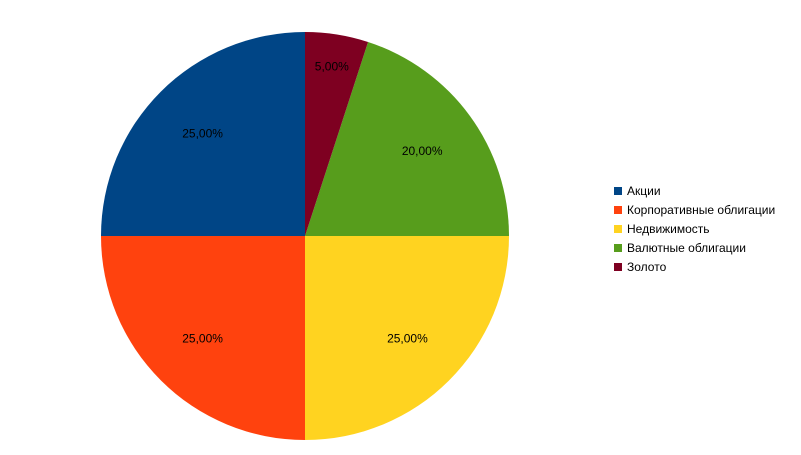  Describe the element at coordinates (337, 134) in the screenshot. I see `pie-slice-zoloto` at that location.